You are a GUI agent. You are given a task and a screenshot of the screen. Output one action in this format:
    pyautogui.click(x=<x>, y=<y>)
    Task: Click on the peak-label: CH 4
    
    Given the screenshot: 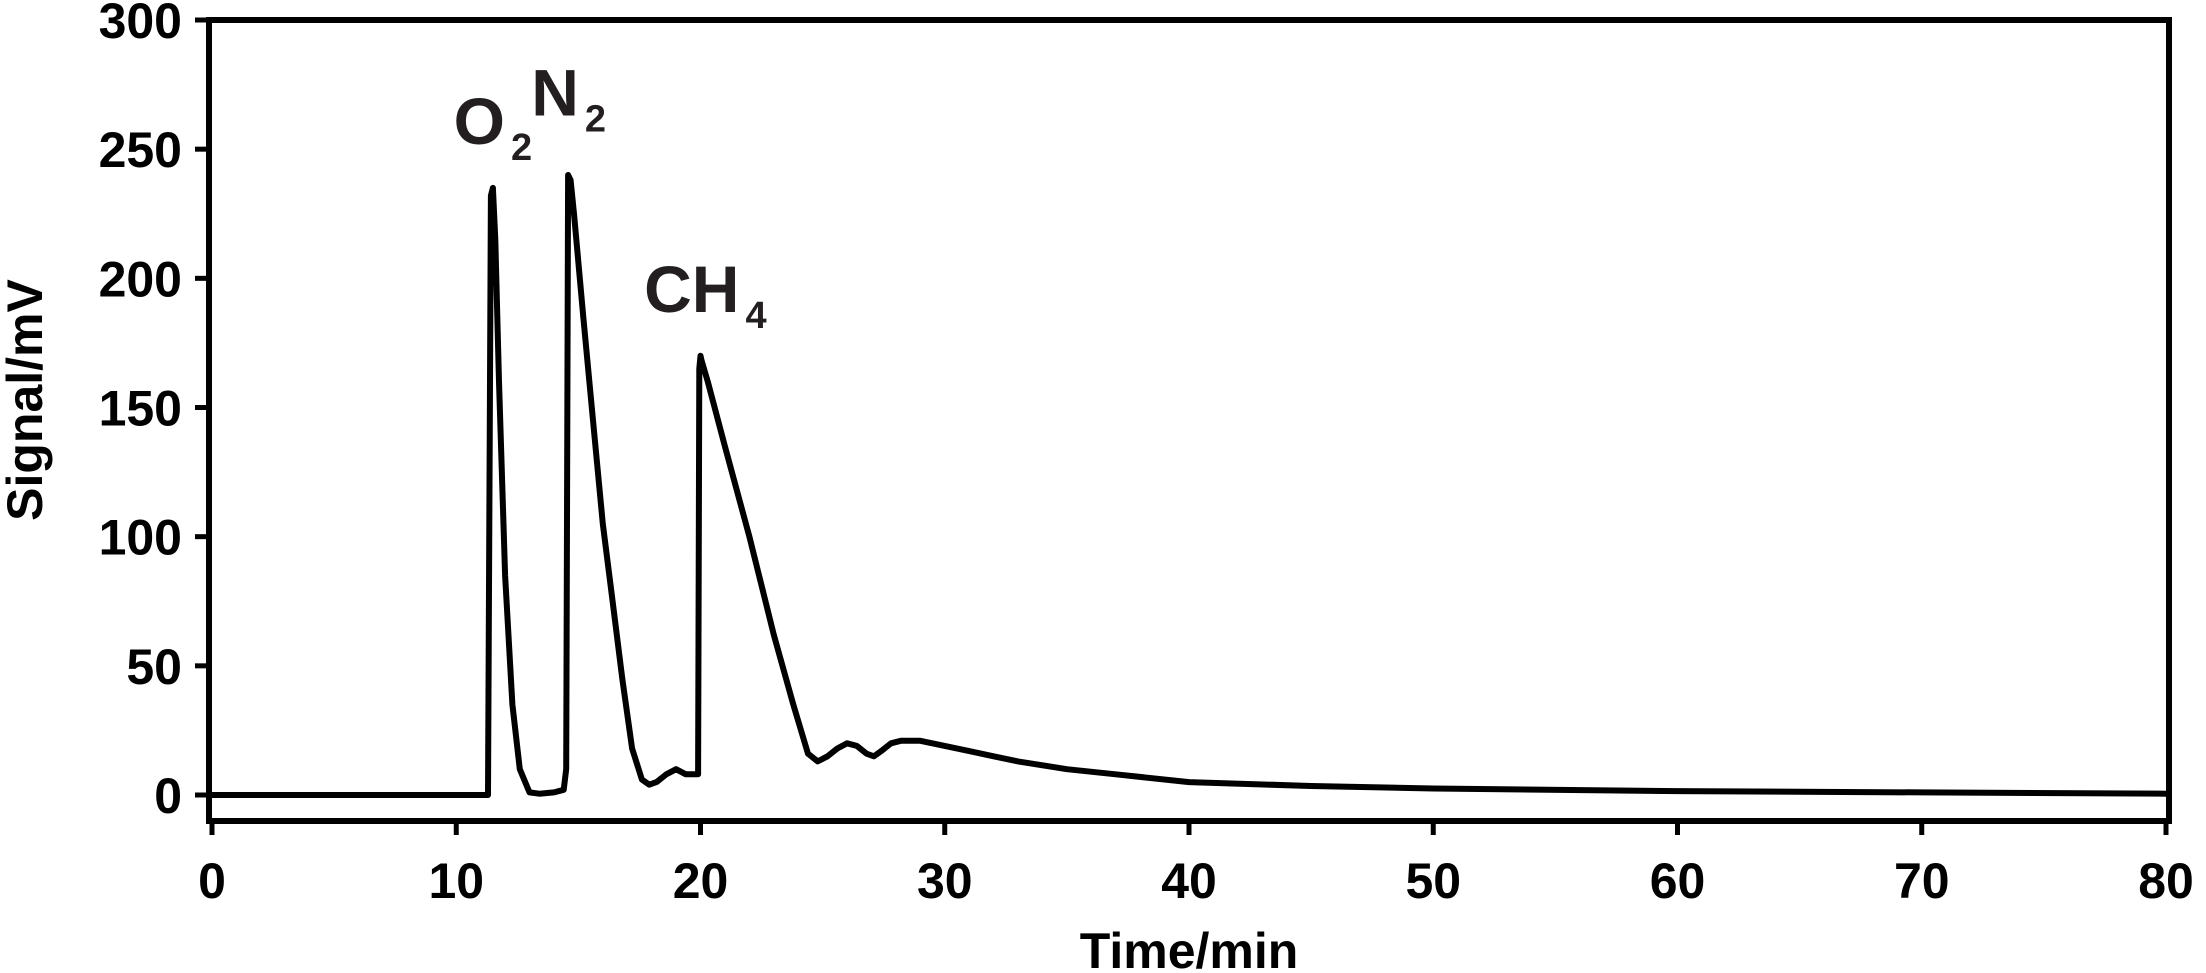 What is the action you would take?
    pyautogui.click(x=705, y=294)
    